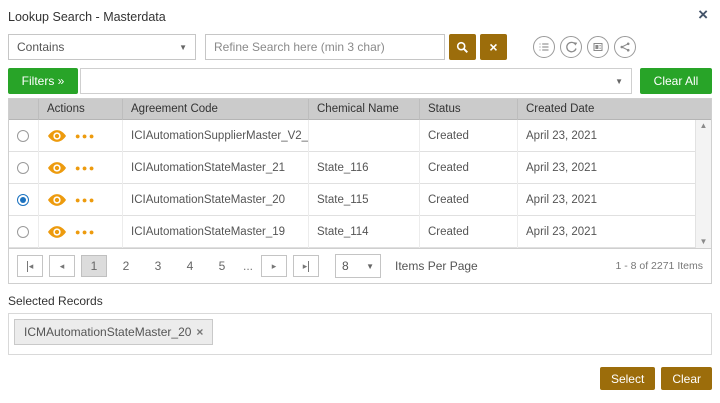  I want to click on clear-search-button: ×, so click(493, 47).